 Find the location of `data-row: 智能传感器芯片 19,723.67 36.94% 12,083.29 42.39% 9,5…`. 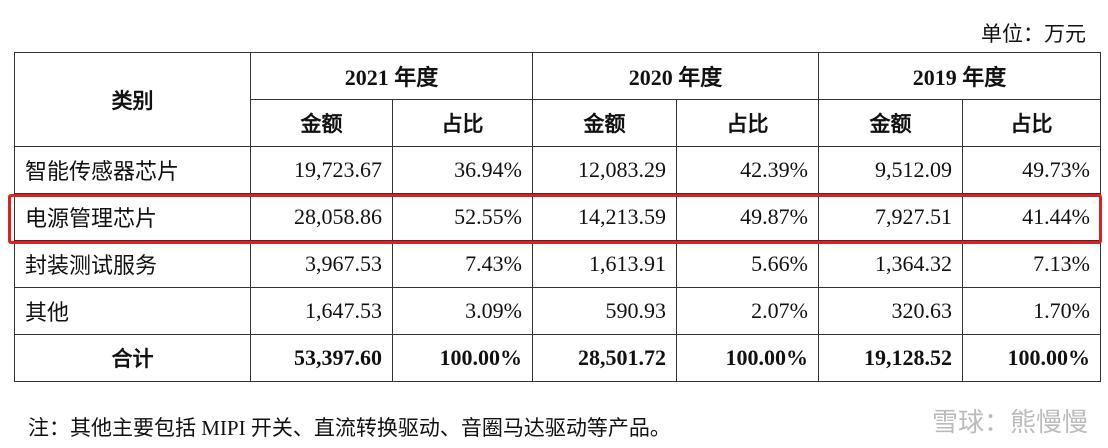

data-row: 智能传感器芯片 19,723.67 36.94% 12,083.29 42.39% 9,5… is located at coordinates (557, 170).